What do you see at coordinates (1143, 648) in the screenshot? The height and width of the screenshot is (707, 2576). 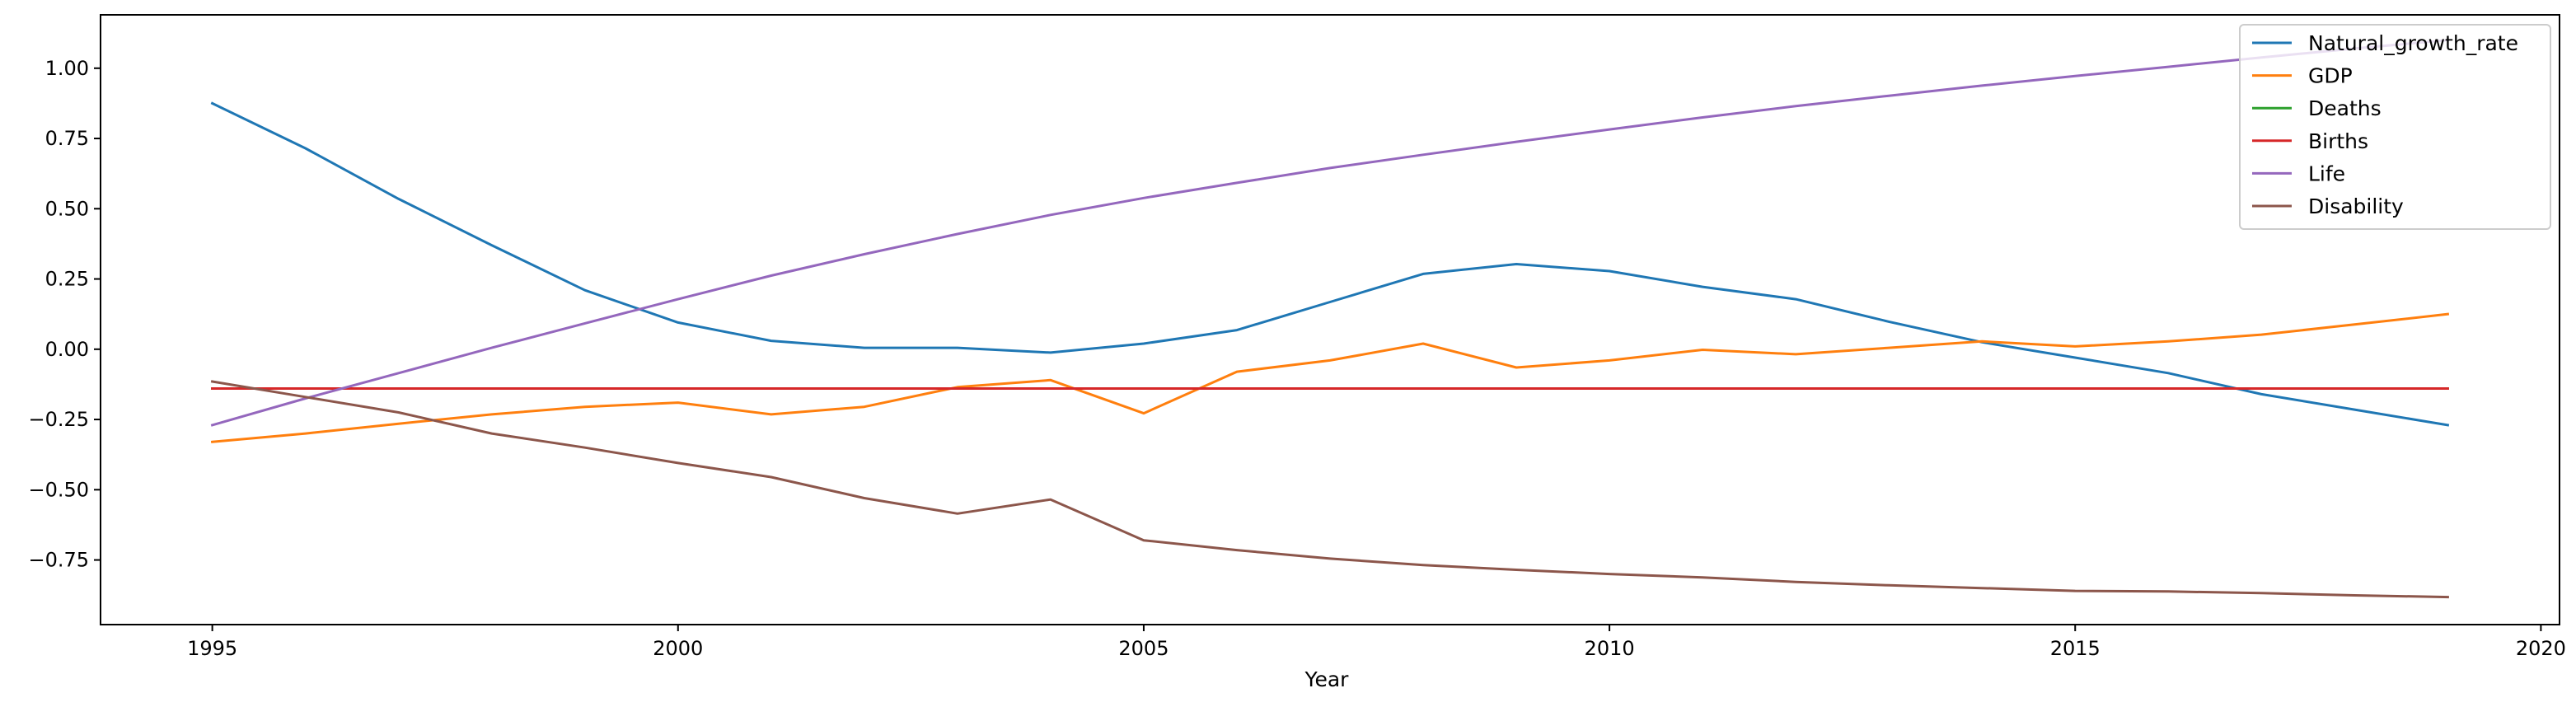 I see `x-tick-label: 2005` at bounding box center [1143, 648].